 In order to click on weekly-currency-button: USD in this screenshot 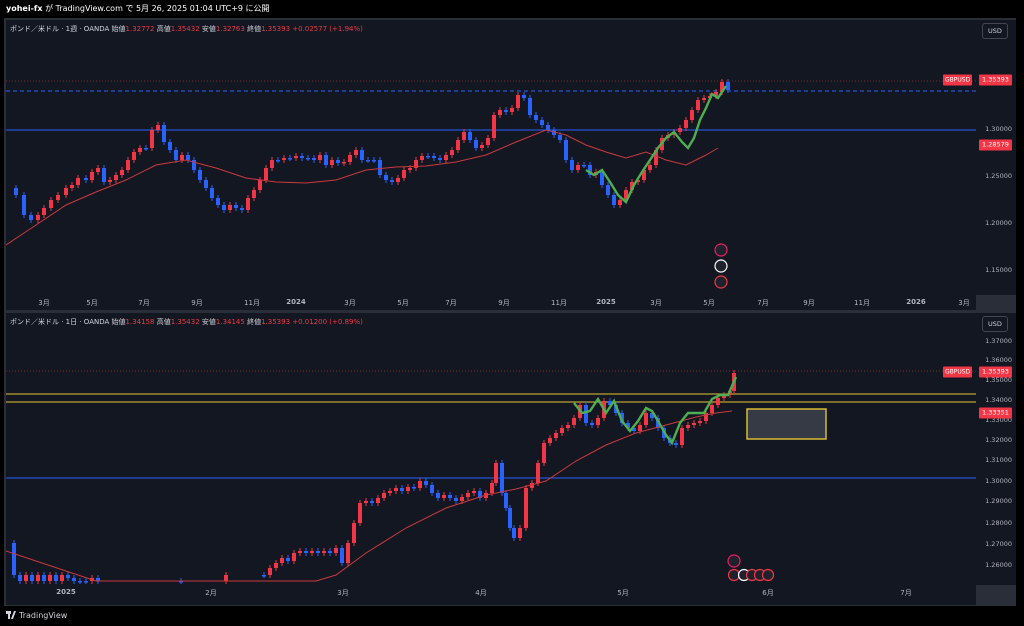, I will do `click(995, 31)`.